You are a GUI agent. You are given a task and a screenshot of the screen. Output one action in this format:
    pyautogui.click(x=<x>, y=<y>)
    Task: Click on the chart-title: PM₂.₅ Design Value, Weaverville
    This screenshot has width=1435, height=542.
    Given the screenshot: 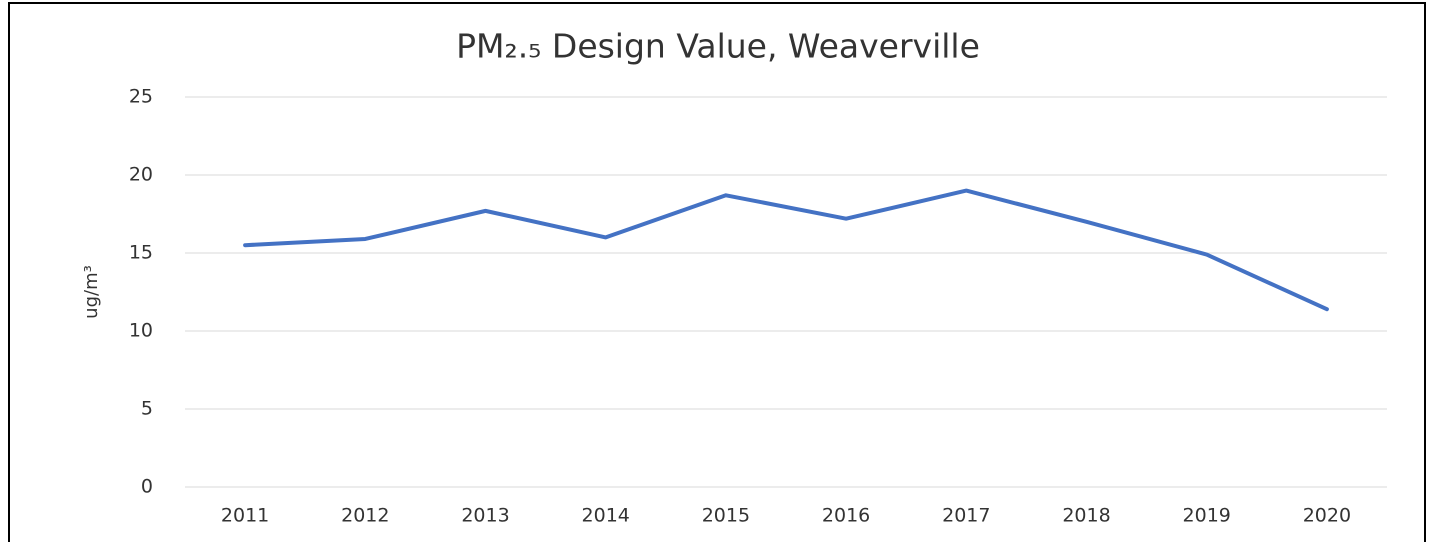 What is the action you would take?
    pyautogui.click(x=718, y=46)
    